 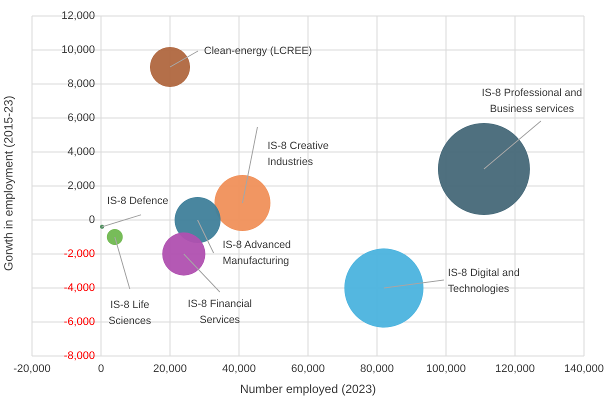 I want to click on y-tick-label: 12,000, so click(x=78, y=16).